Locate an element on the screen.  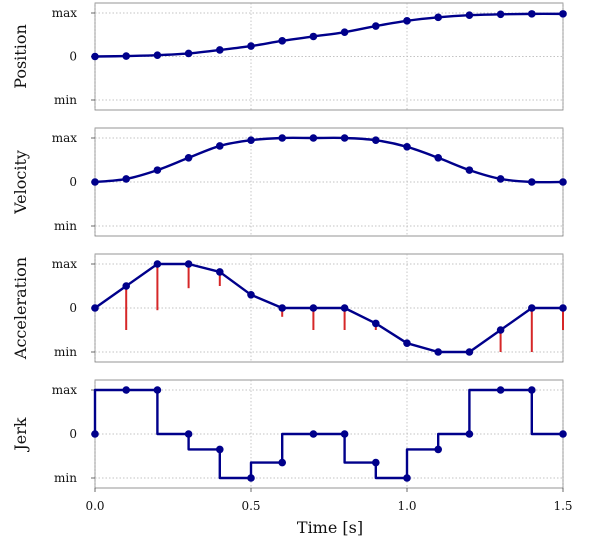
x-axis: Time [s] 0.0 0.5 1.0 1.5 is located at coordinates (329, 512).